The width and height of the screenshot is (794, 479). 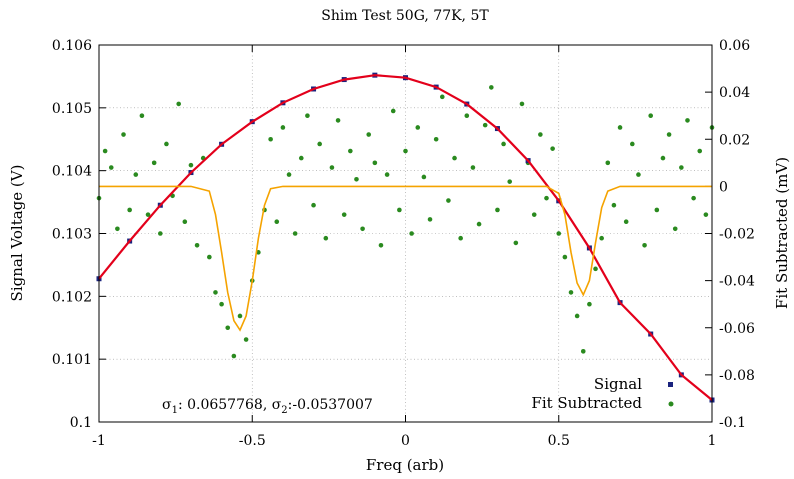 I want to click on legend-label-signal: Signal, so click(x=618, y=384).